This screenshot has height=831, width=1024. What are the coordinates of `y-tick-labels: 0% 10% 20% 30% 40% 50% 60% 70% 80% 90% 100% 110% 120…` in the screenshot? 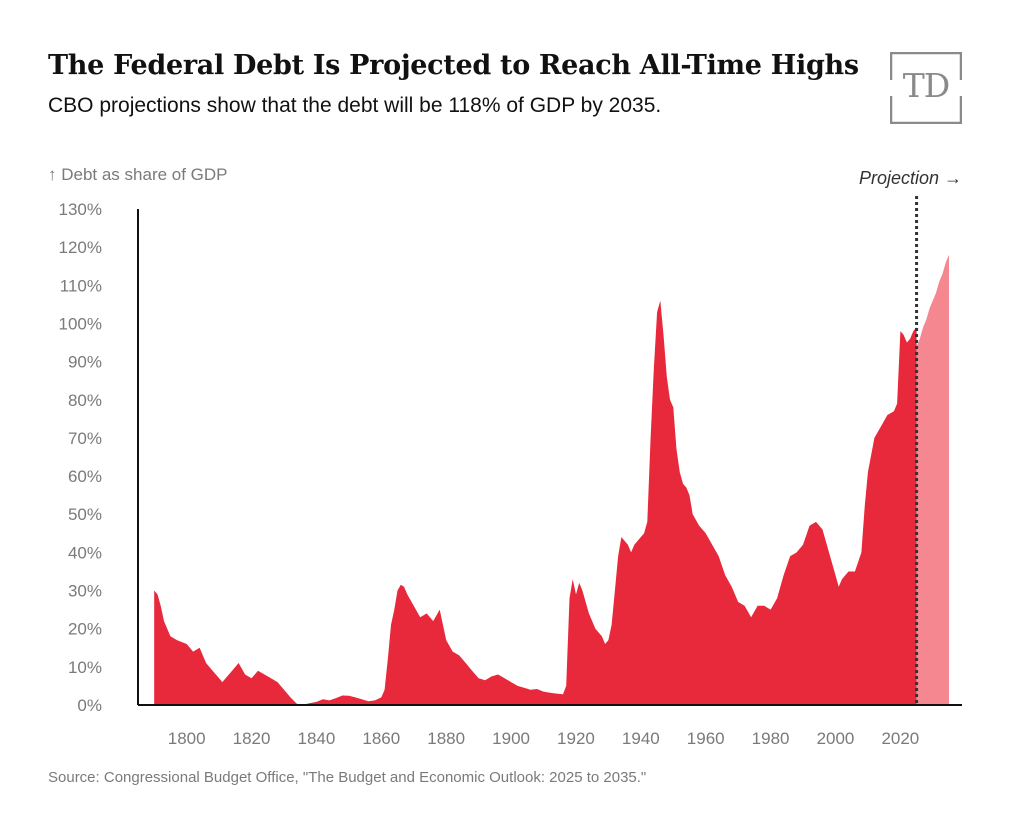 It's located at (138, 440).